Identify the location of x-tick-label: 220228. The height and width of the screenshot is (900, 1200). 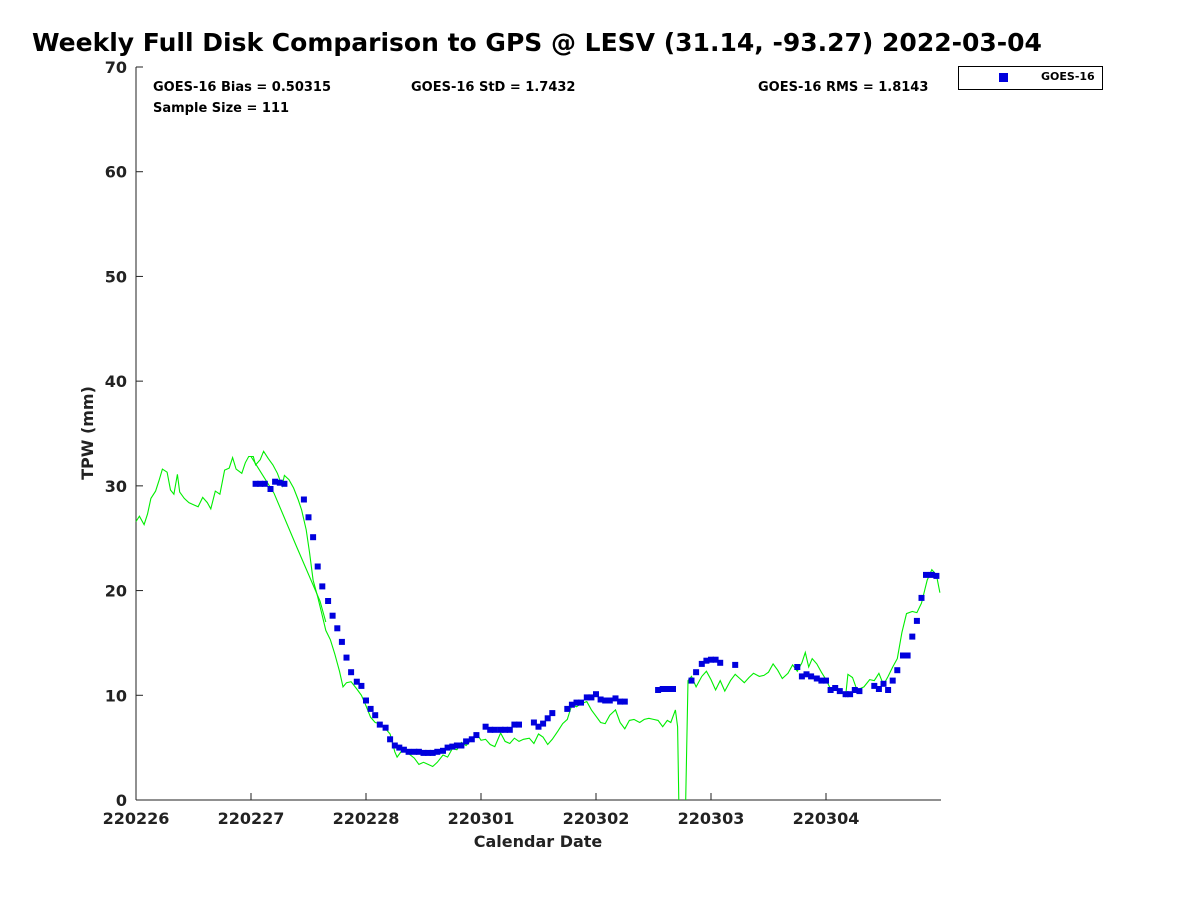
(366, 818).